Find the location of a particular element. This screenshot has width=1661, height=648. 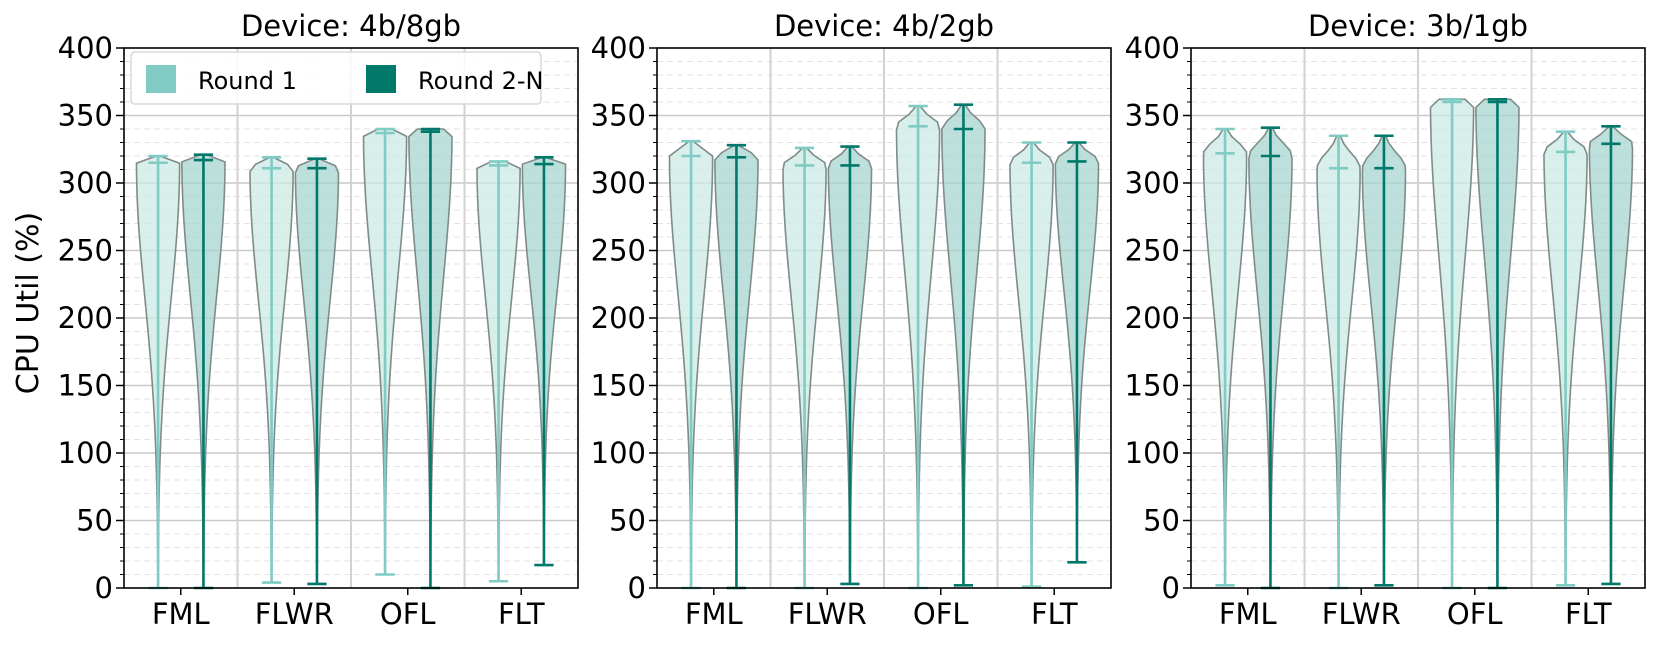

legend-swatch-round2 is located at coordinates (381, 79).